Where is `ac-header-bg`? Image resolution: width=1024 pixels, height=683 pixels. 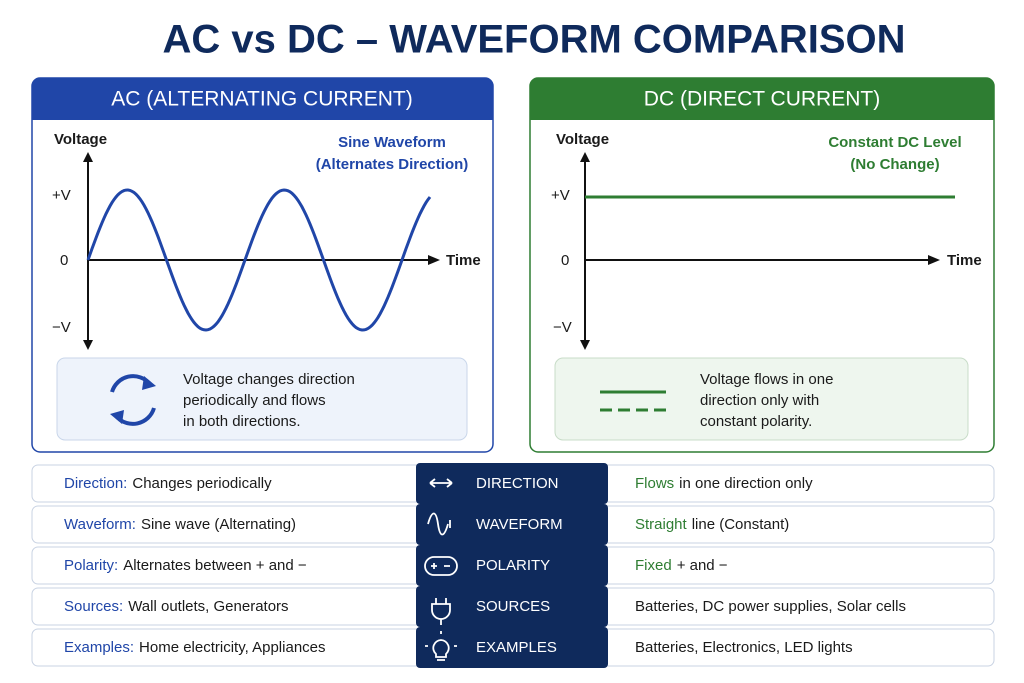 ac-header-bg is located at coordinates (262, 99).